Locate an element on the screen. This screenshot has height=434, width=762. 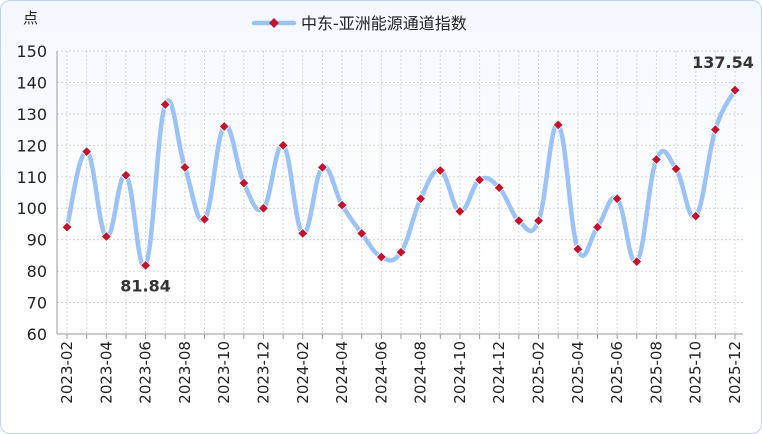
y-tick-label: 150 is located at coordinates (31, 51).